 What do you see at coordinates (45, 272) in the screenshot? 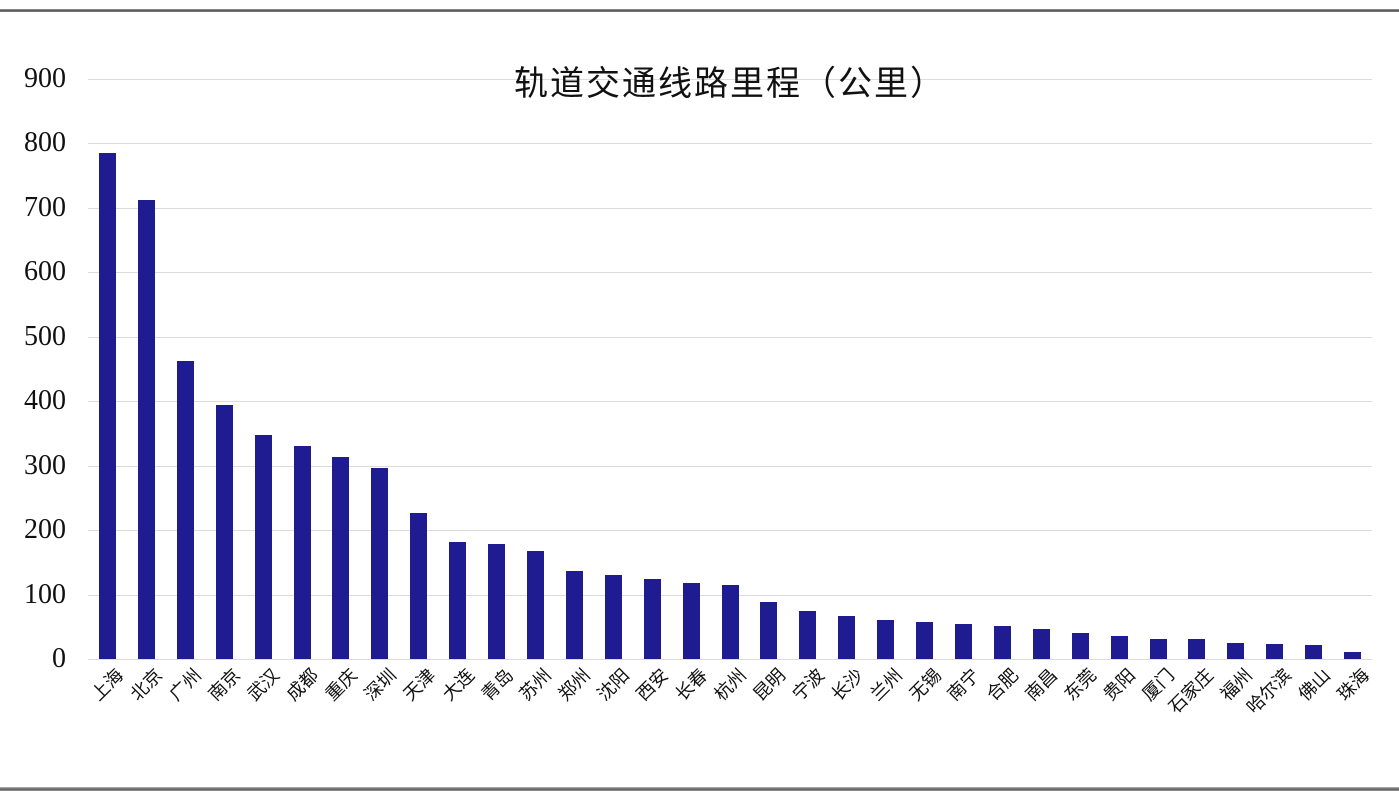
I see `y-axis-tick-label: 600` at bounding box center [45, 272].